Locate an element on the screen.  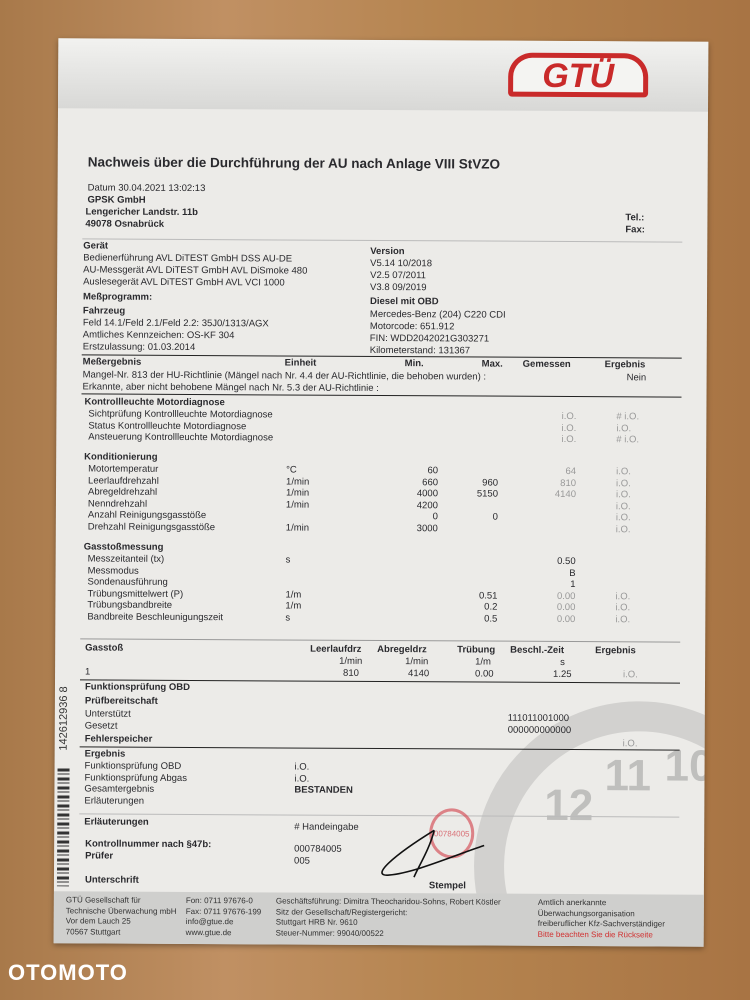
unterstuetzt-label: Unterstützt is located at coordinates (107, 714).